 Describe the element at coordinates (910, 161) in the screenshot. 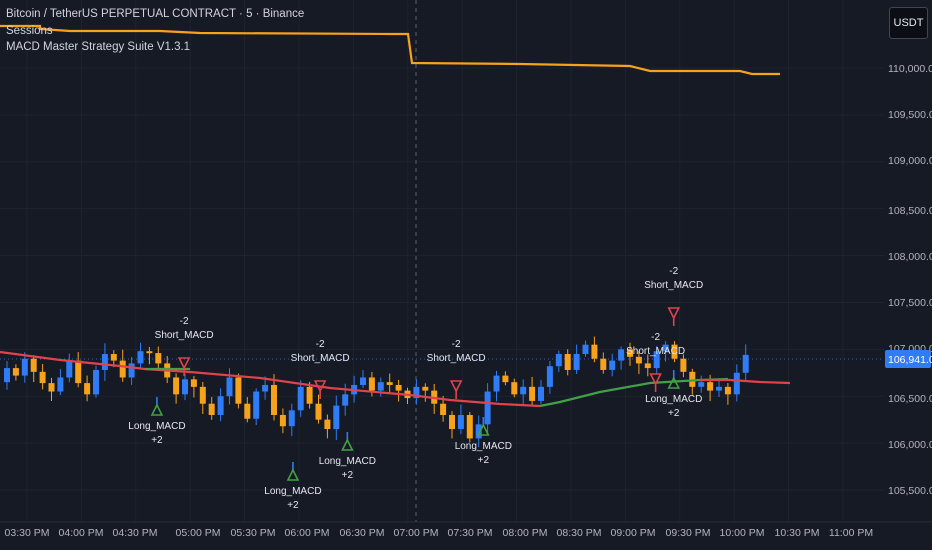

I see `price-label: 109,000.0` at that location.